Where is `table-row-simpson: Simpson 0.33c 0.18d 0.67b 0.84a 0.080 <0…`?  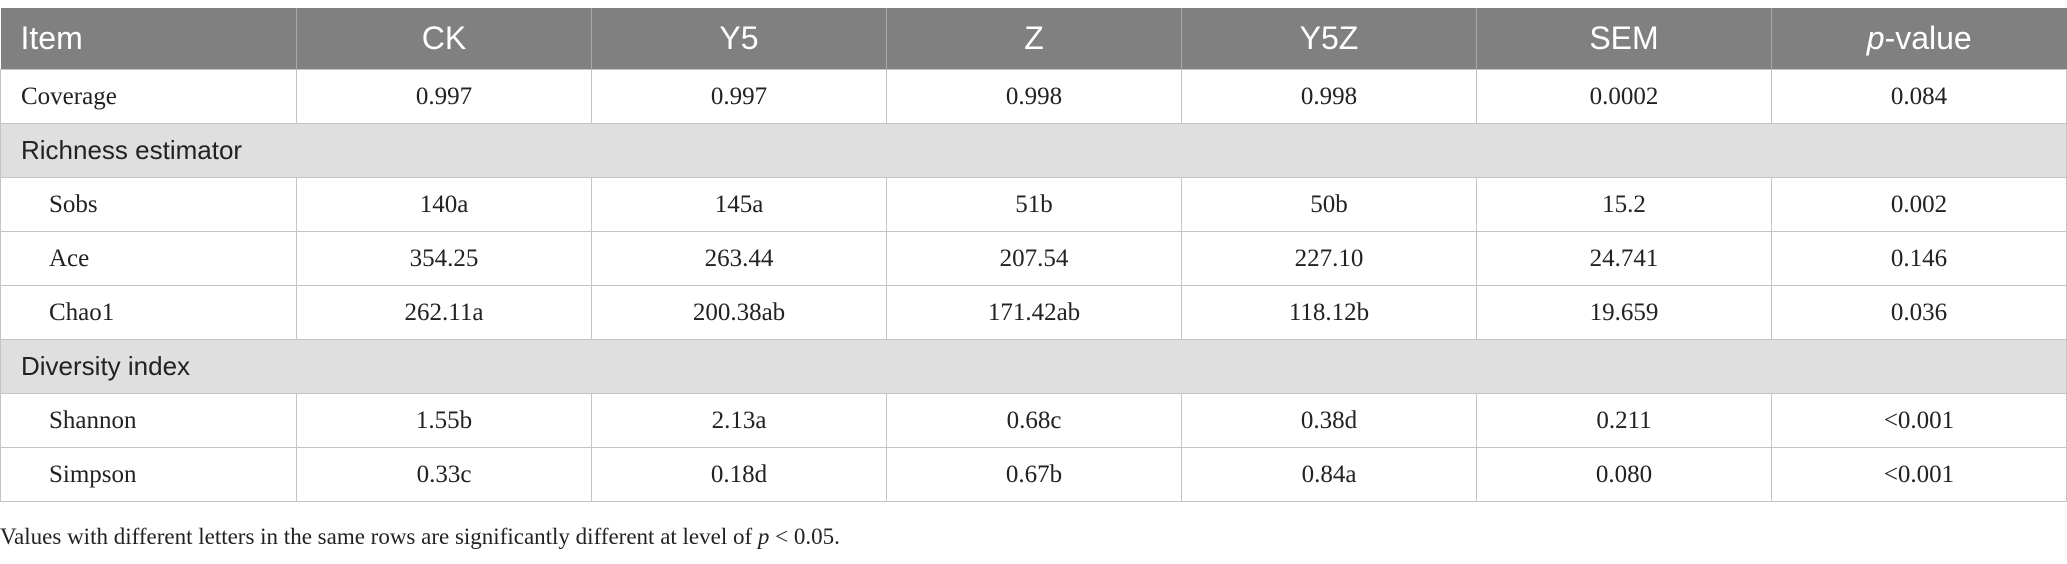 table-row-simpson: Simpson 0.33c 0.18d 0.67b 0.84a 0.080 <0… is located at coordinates (1033, 474).